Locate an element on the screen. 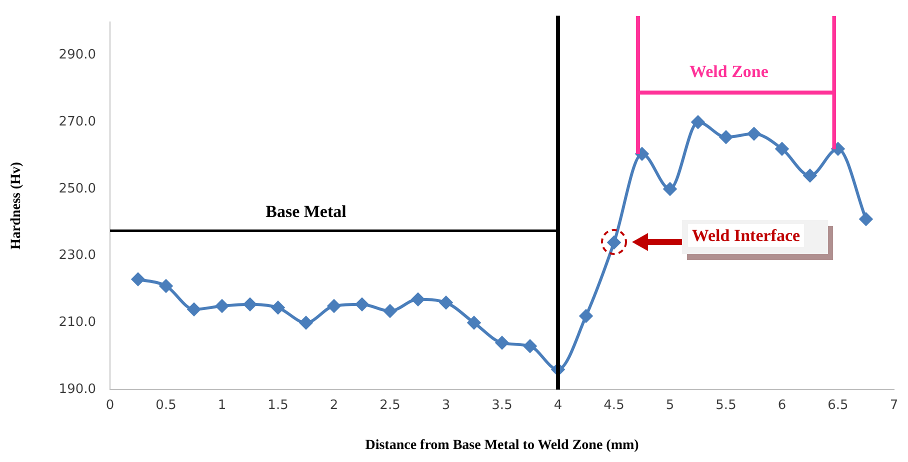 The image size is (908, 462). annotation: Weld Interface is located at coordinates (746, 236).